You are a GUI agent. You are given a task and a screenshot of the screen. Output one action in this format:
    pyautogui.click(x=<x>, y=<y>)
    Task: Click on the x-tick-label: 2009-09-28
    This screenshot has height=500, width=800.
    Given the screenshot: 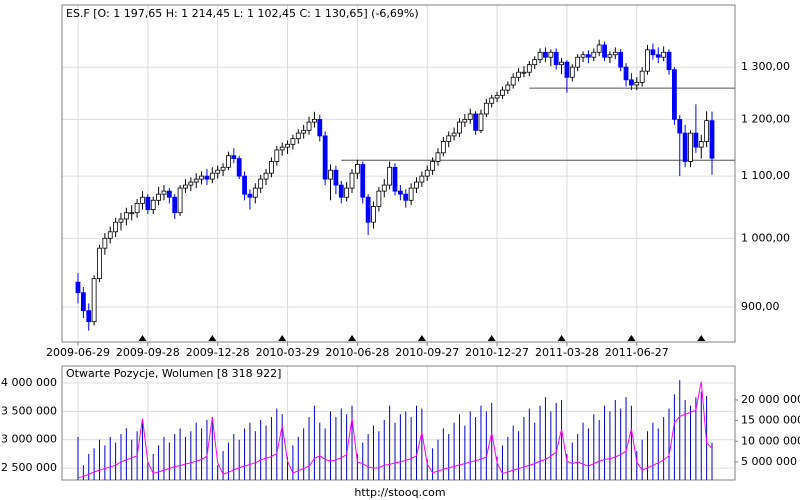 What is the action you would take?
    pyautogui.click(x=148, y=352)
    